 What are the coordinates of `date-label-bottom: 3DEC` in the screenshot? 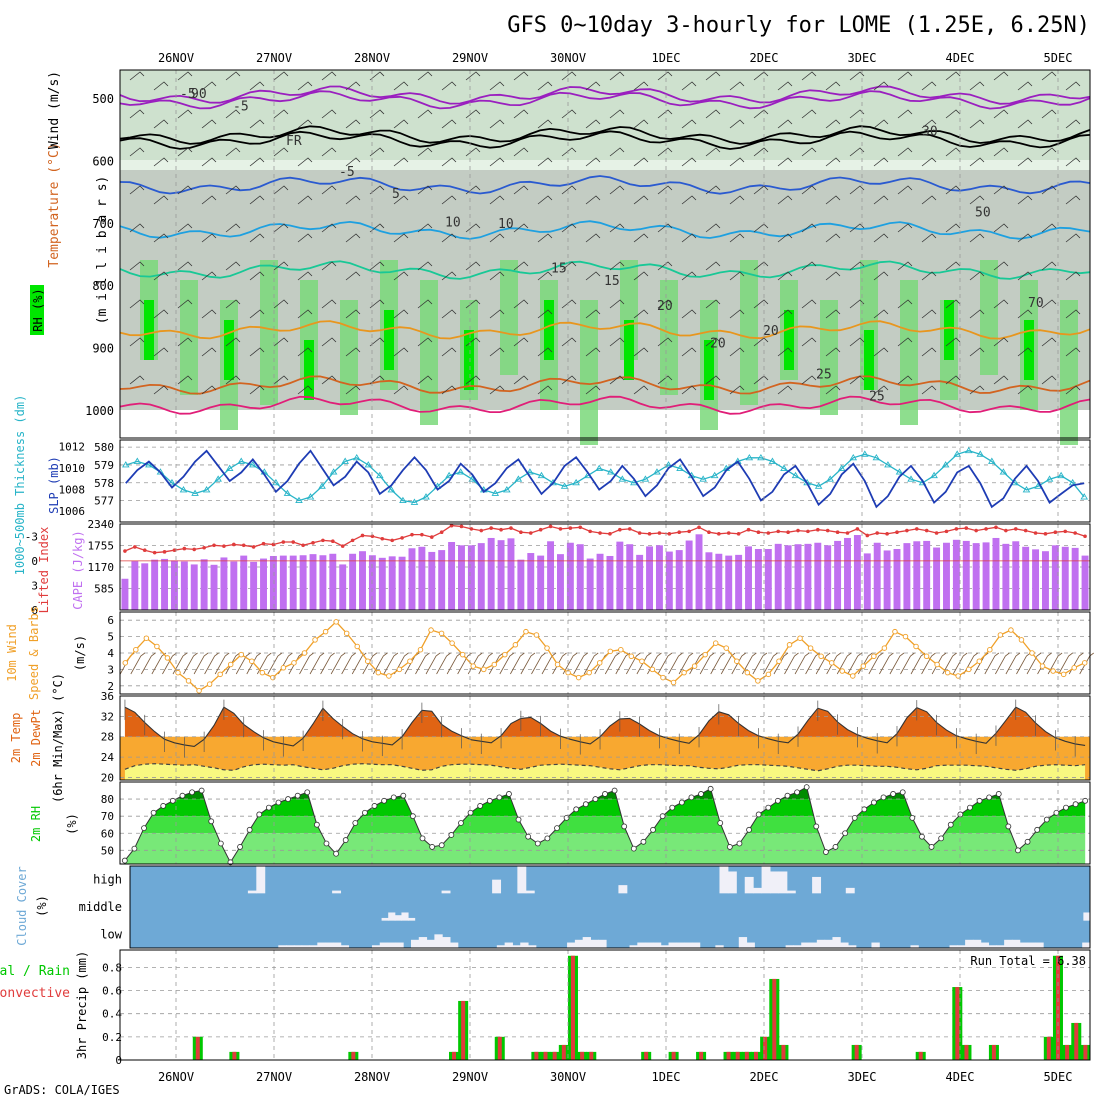 It's located at (862, 1077).